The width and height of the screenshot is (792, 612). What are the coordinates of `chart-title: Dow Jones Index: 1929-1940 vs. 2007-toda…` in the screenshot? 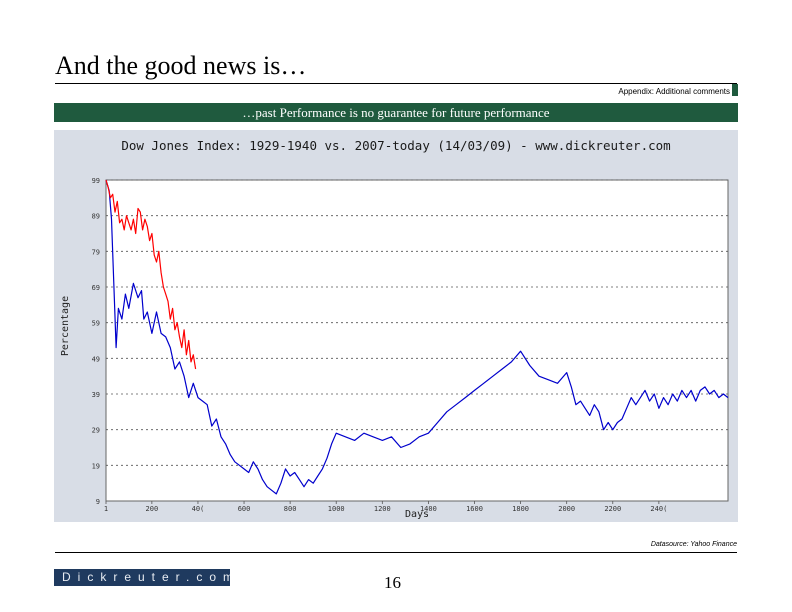 It's located at (395, 145).